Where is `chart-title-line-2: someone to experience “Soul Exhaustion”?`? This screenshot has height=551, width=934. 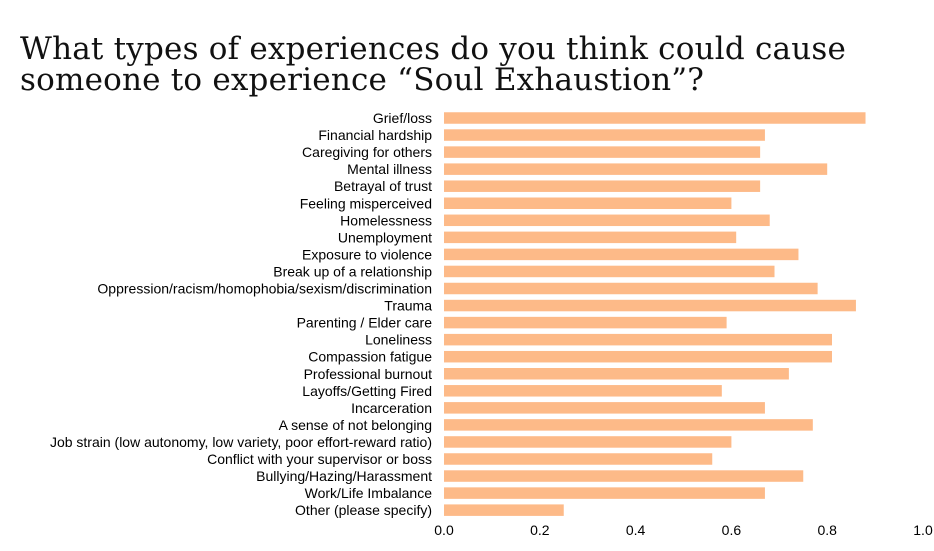
chart-title-line-2: someone to experience “Soul Exhaustion”? is located at coordinates (362, 80).